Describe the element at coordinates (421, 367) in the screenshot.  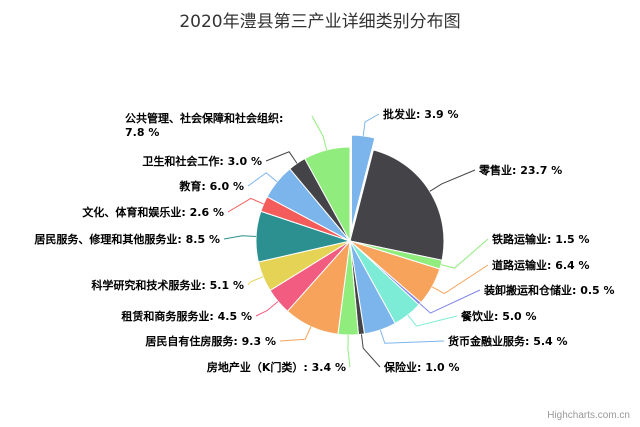
I see `data-label: 保险业: 1.0 %` at that location.